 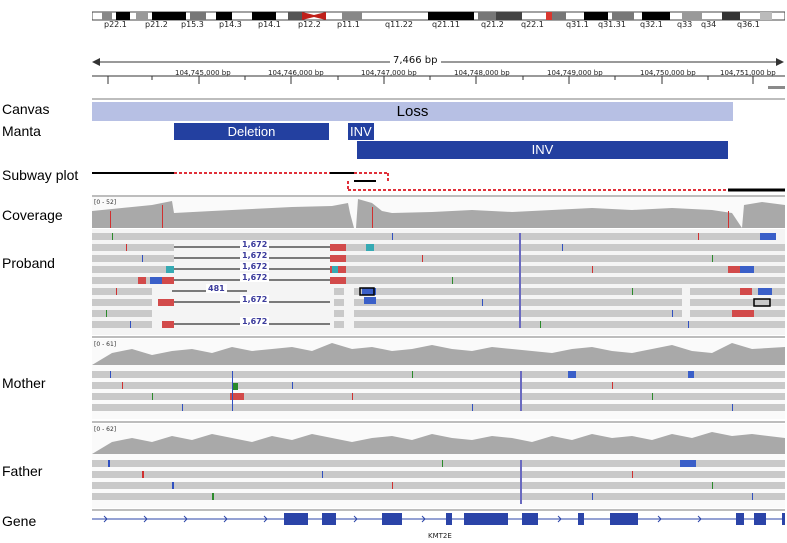 What do you see at coordinates (668, 73) in the screenshot?
I see `ruler-tick-label: 104,750,000 bp` at bounding box center [668, 73].